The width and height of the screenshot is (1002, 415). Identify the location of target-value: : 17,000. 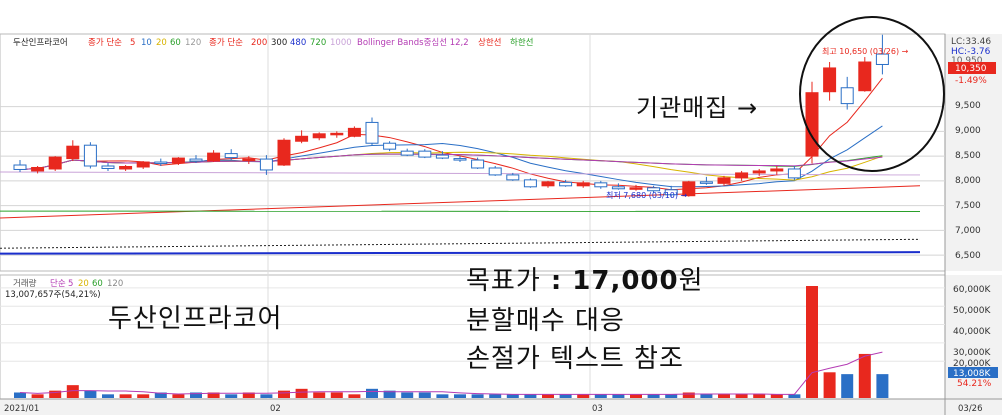
(609, 281).